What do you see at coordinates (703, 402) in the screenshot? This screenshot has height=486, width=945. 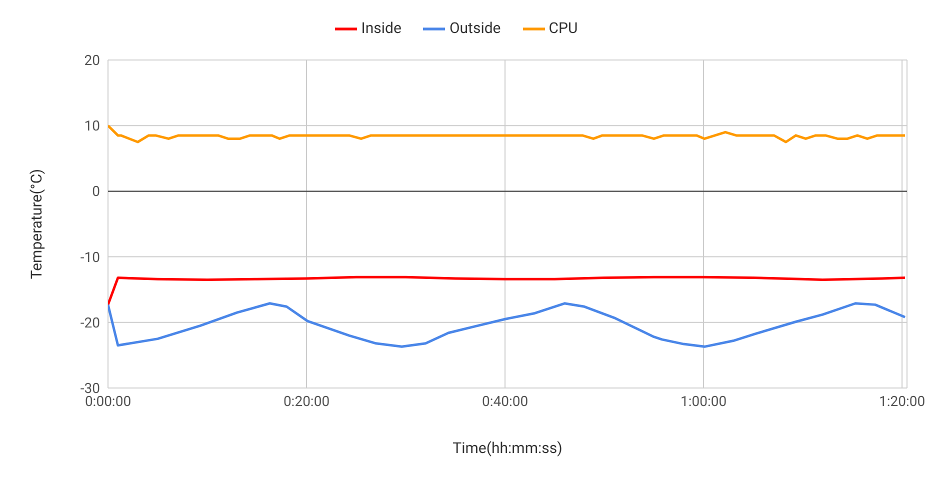 I see `x-tick-label: 1:00:00` at bounding box center [703, 402].